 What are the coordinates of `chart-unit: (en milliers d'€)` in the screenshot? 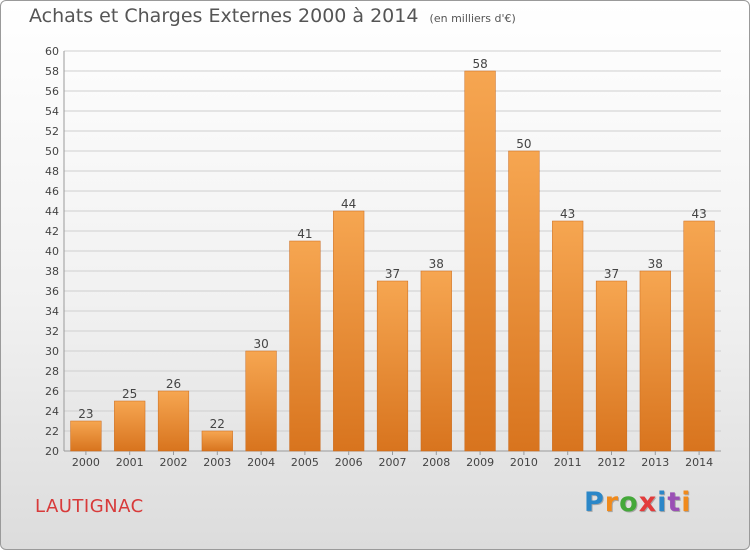 It's located at (472, 18).